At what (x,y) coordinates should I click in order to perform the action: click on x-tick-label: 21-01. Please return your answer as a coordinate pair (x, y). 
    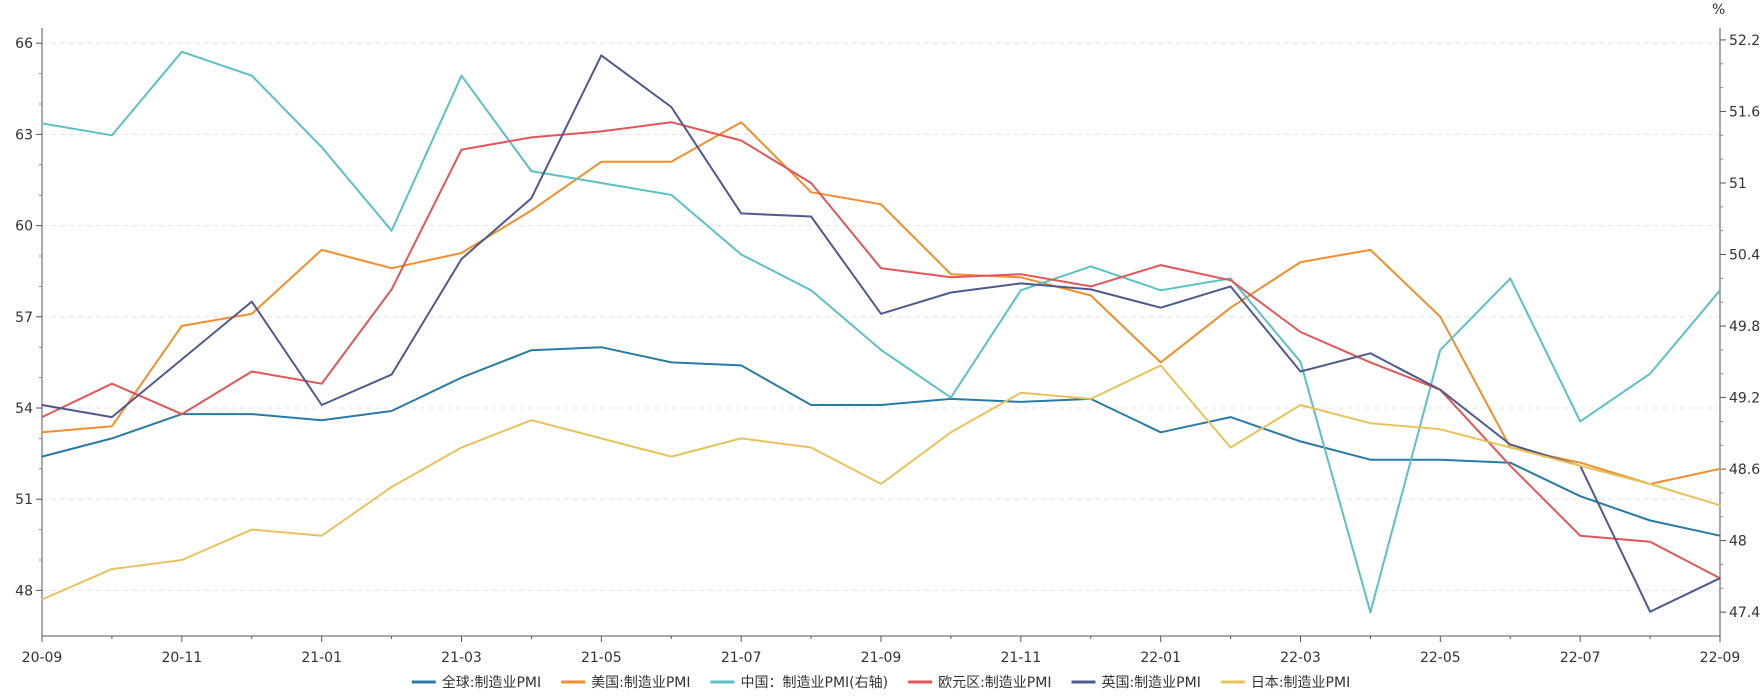
    Looking at the image, I should click on (321, 658).